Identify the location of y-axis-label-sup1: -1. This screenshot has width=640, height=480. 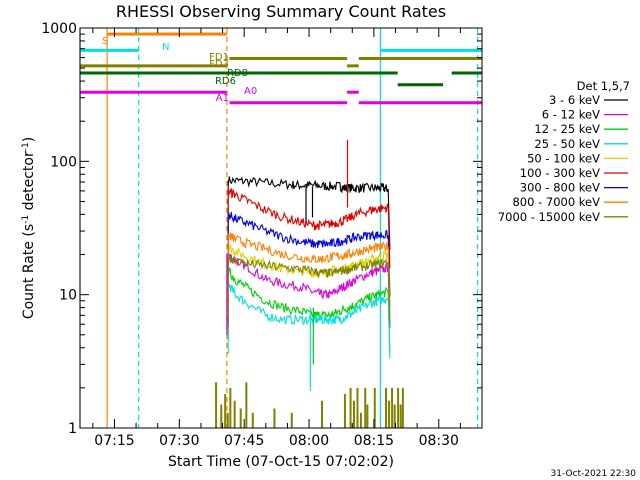
(26, 219).